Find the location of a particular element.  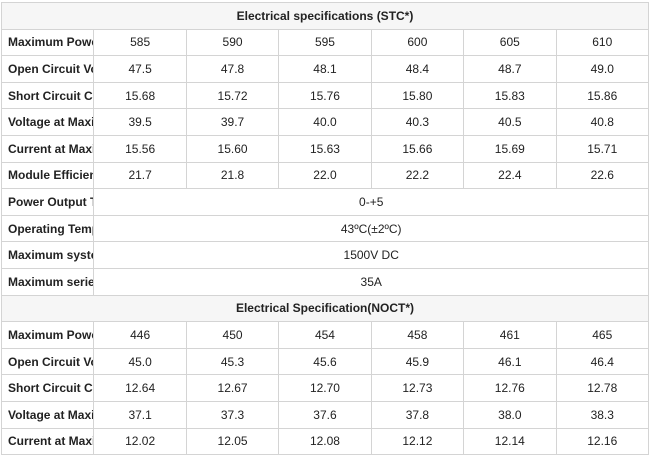

value-cell: 22.0 is located at coordinates (325, 175).